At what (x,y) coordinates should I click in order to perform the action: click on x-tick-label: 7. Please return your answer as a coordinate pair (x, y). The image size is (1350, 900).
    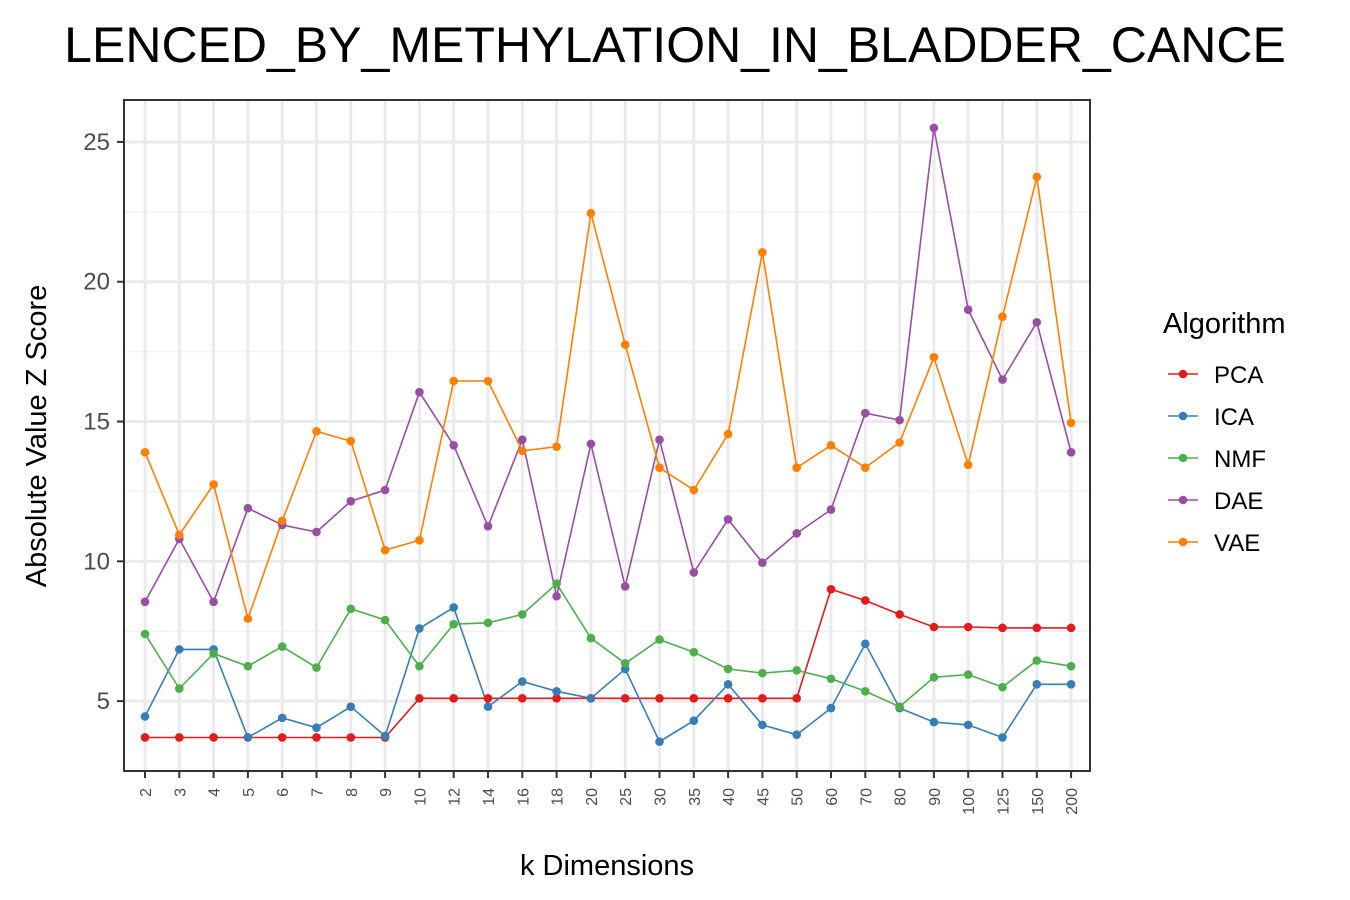
    Looking at the image, I should click on (318, 792).